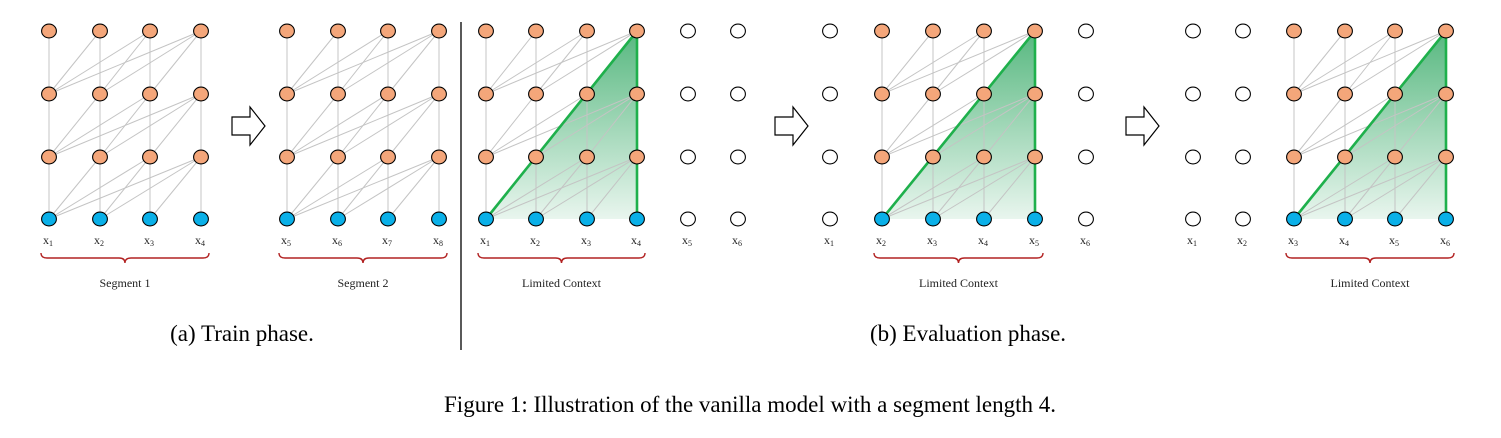 The height and width of the screenshot is (438, 1501). What do you see at coordinates (562, 283) in the screenshot?
I see `segment-label: Limited Context` at bounding box center [562, 283].